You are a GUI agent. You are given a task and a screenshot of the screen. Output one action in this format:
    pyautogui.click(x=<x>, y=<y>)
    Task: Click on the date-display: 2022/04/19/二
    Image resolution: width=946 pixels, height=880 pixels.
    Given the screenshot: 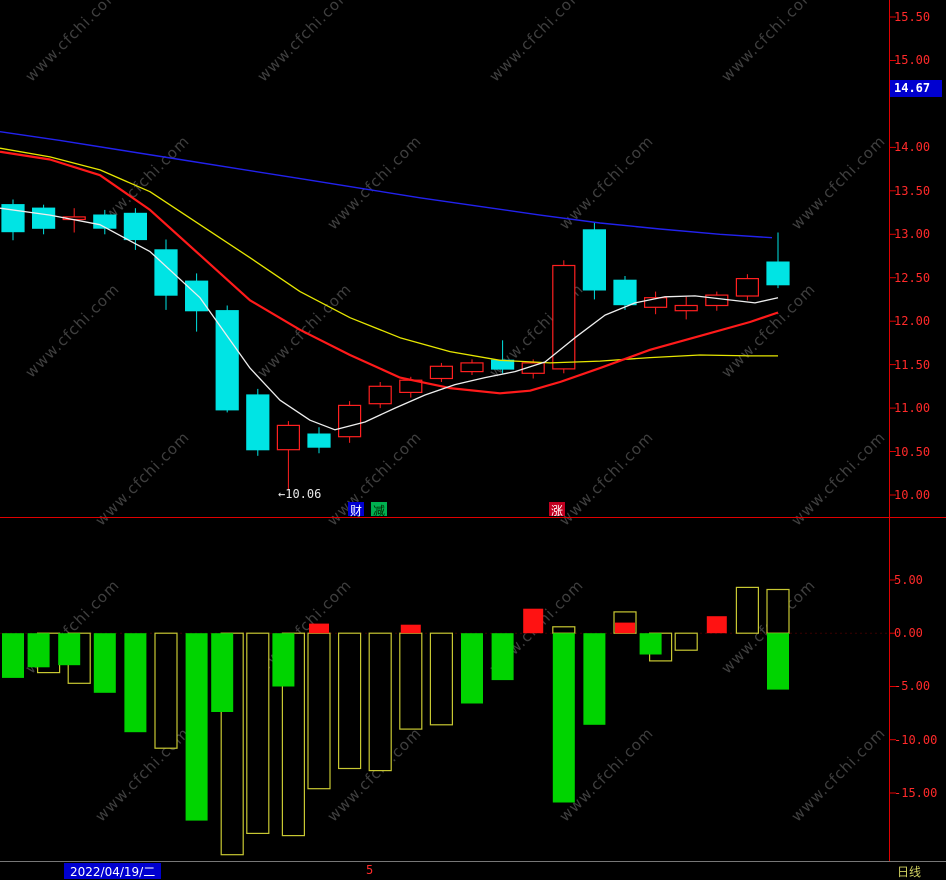 What is the action you would take?
    pyautogui.click(x=113, y=871)
    